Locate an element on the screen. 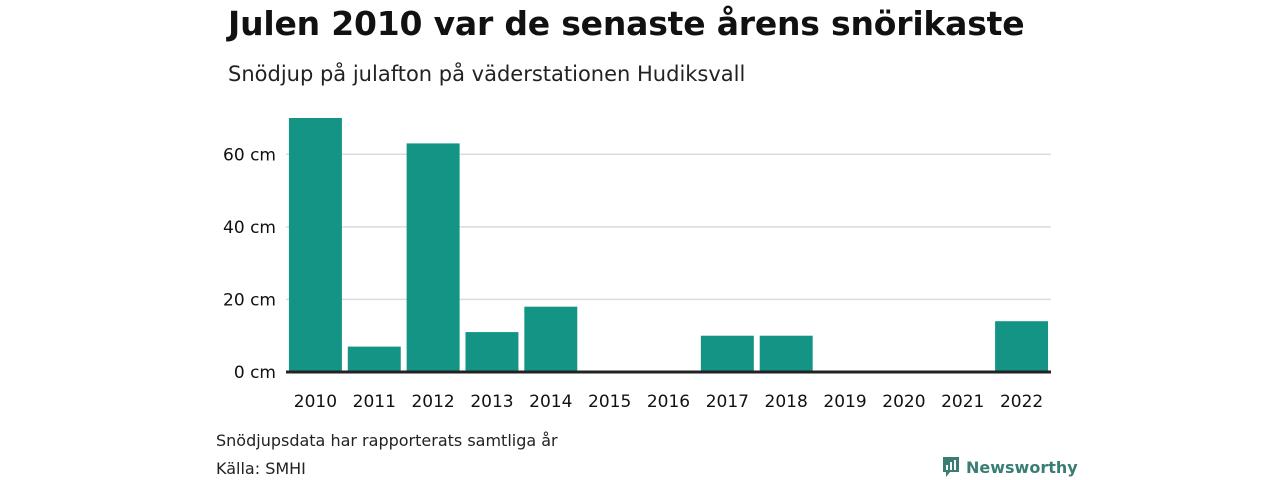  x-tick-label: 2021 is located at coordinates (962, 402).